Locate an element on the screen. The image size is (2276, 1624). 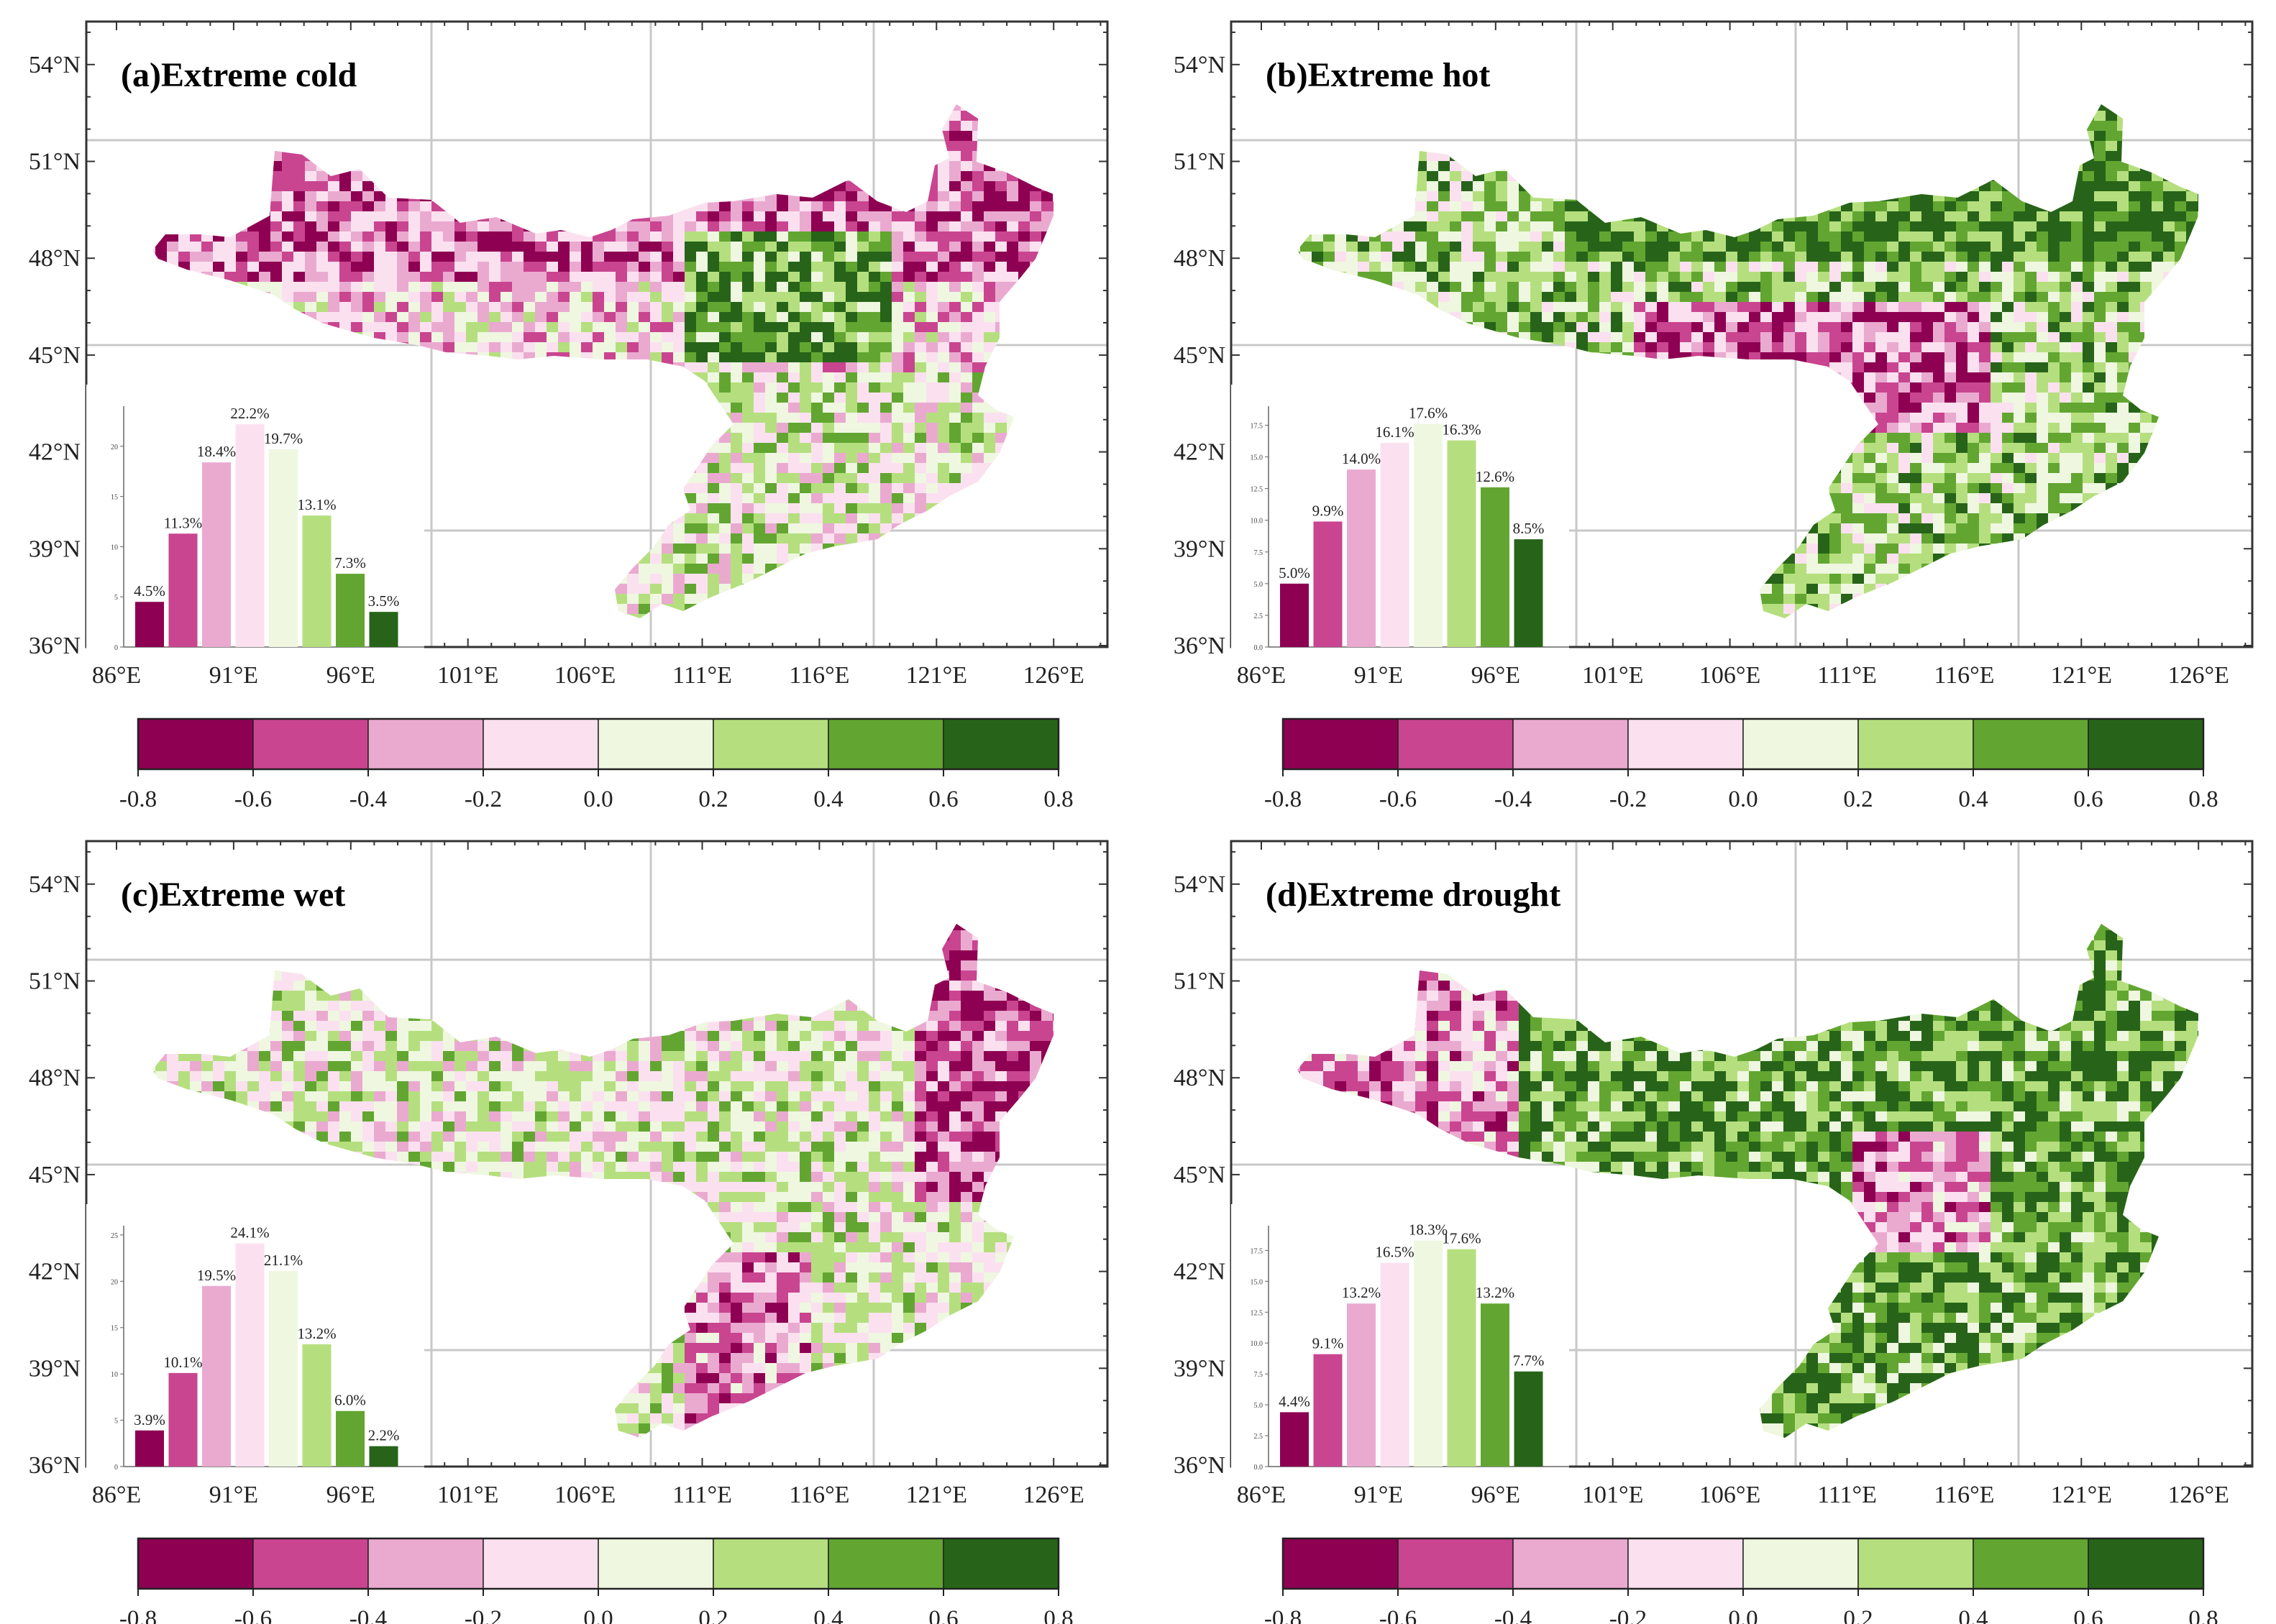
inset-bar-label: 24.1% is located at coordinates (250, 1232).